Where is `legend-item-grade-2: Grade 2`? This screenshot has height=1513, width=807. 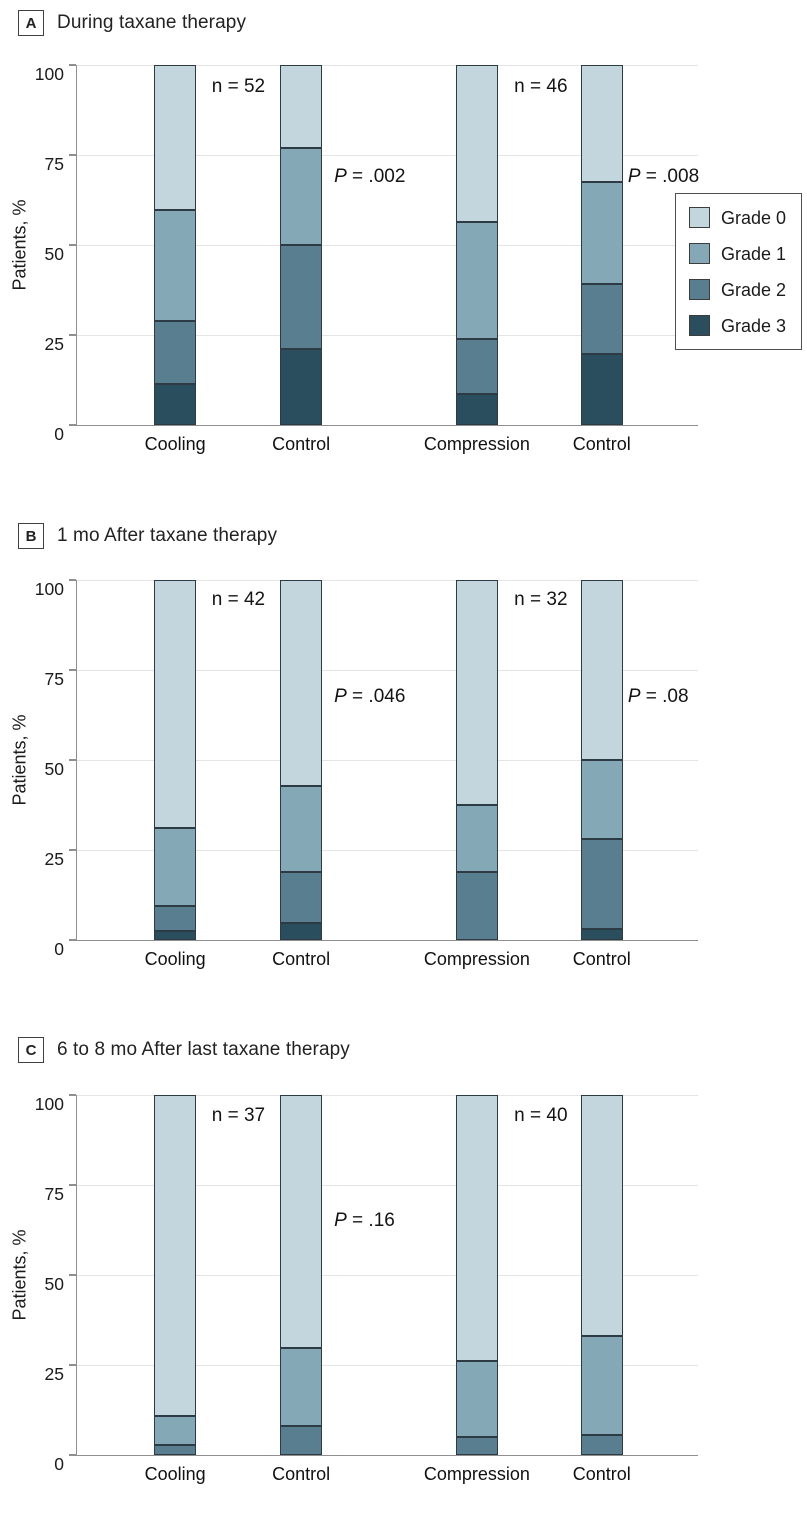
legend-item-grade-2: Grade 2 is located at coordinates (737, 289).